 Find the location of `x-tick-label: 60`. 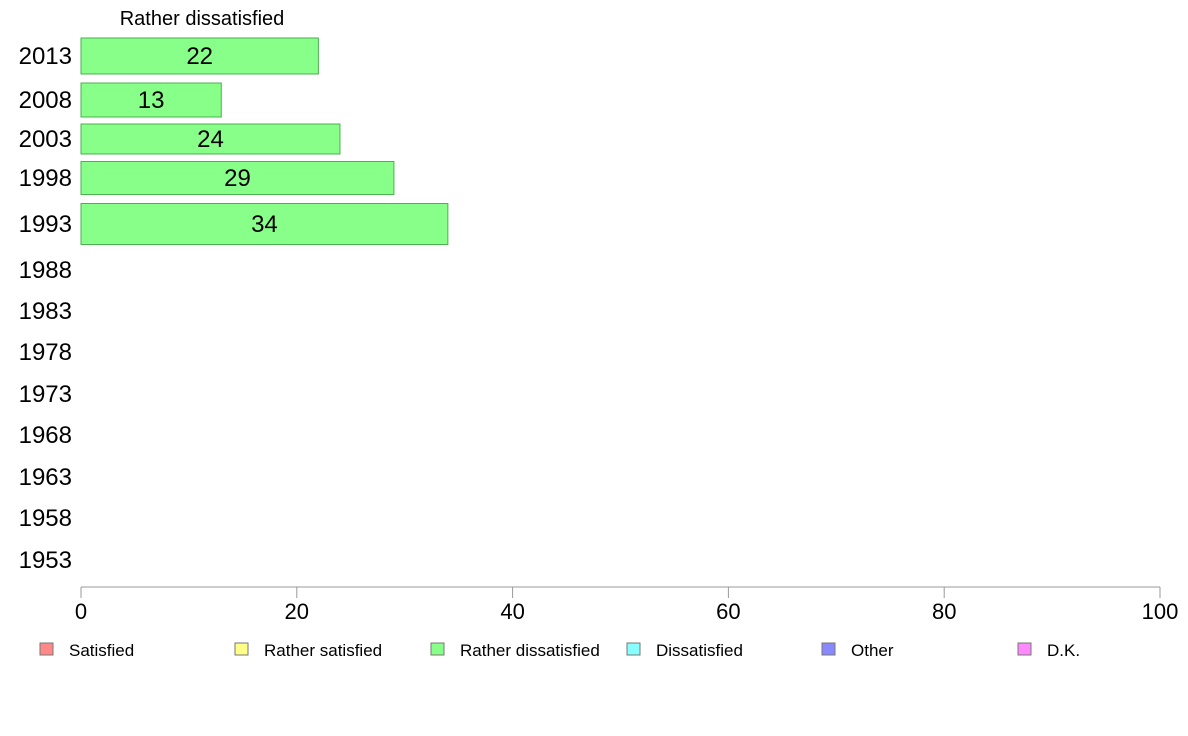

x-tick-label: 60 is located at coordinates (728, 611).